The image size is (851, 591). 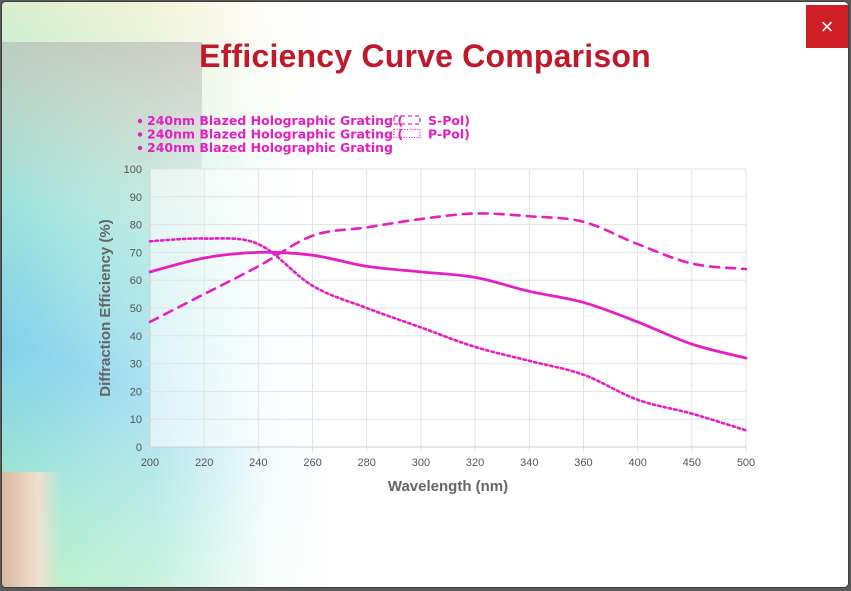 I want to click on y-axis-title: Diffraction Efficiency (%), so click(x=105, y=308).